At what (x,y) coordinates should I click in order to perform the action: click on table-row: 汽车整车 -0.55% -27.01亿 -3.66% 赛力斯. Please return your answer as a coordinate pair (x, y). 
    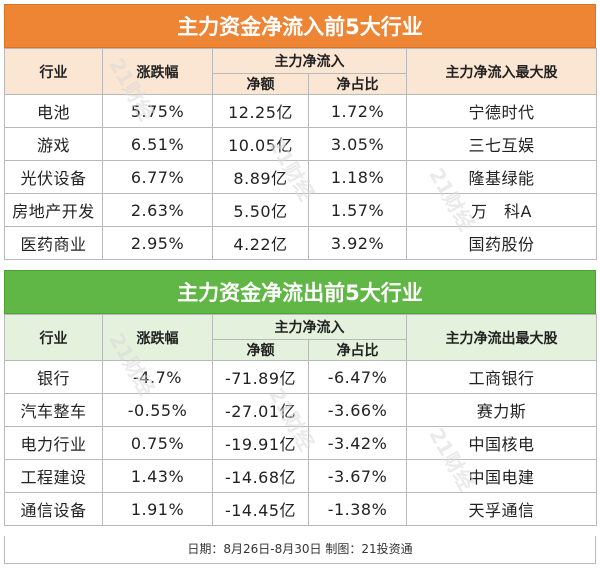
    Looking at the image, I should click on (300, 410).